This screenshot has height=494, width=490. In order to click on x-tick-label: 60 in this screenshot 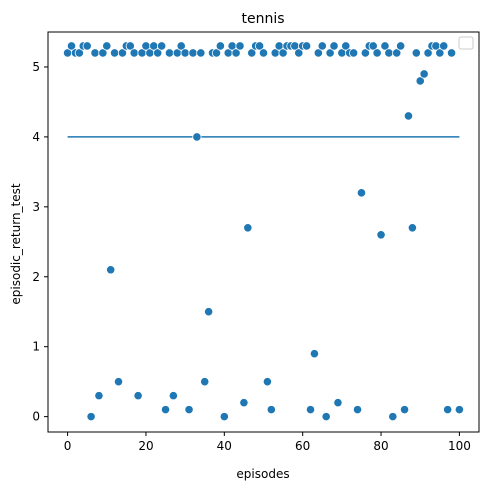, I will do `click(302, 446)`.